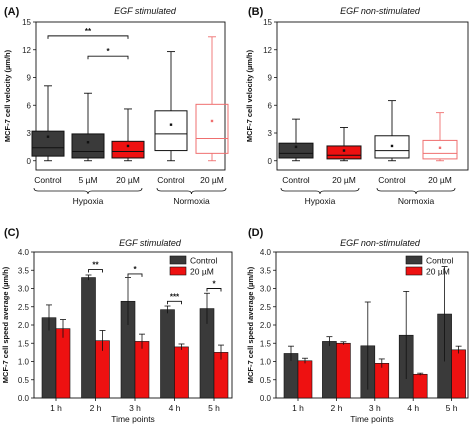  I want to click on y-tick-label: 4.0, so click(266, 252).